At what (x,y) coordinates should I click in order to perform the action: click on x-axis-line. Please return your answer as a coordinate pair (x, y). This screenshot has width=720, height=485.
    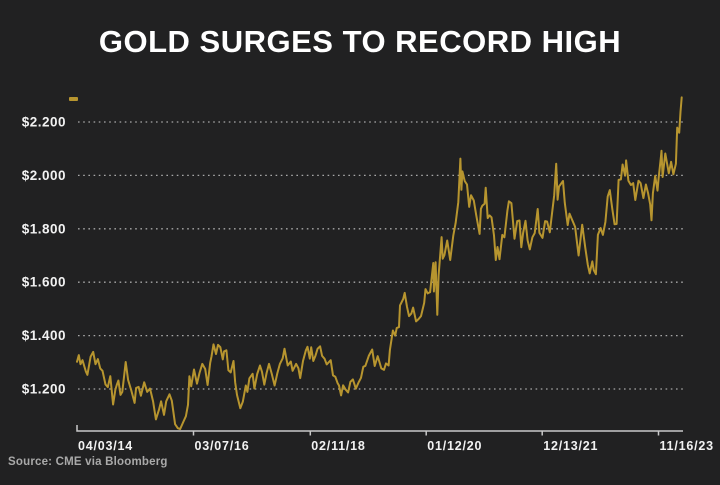
    Looking at the image, I should click on (379, 428).